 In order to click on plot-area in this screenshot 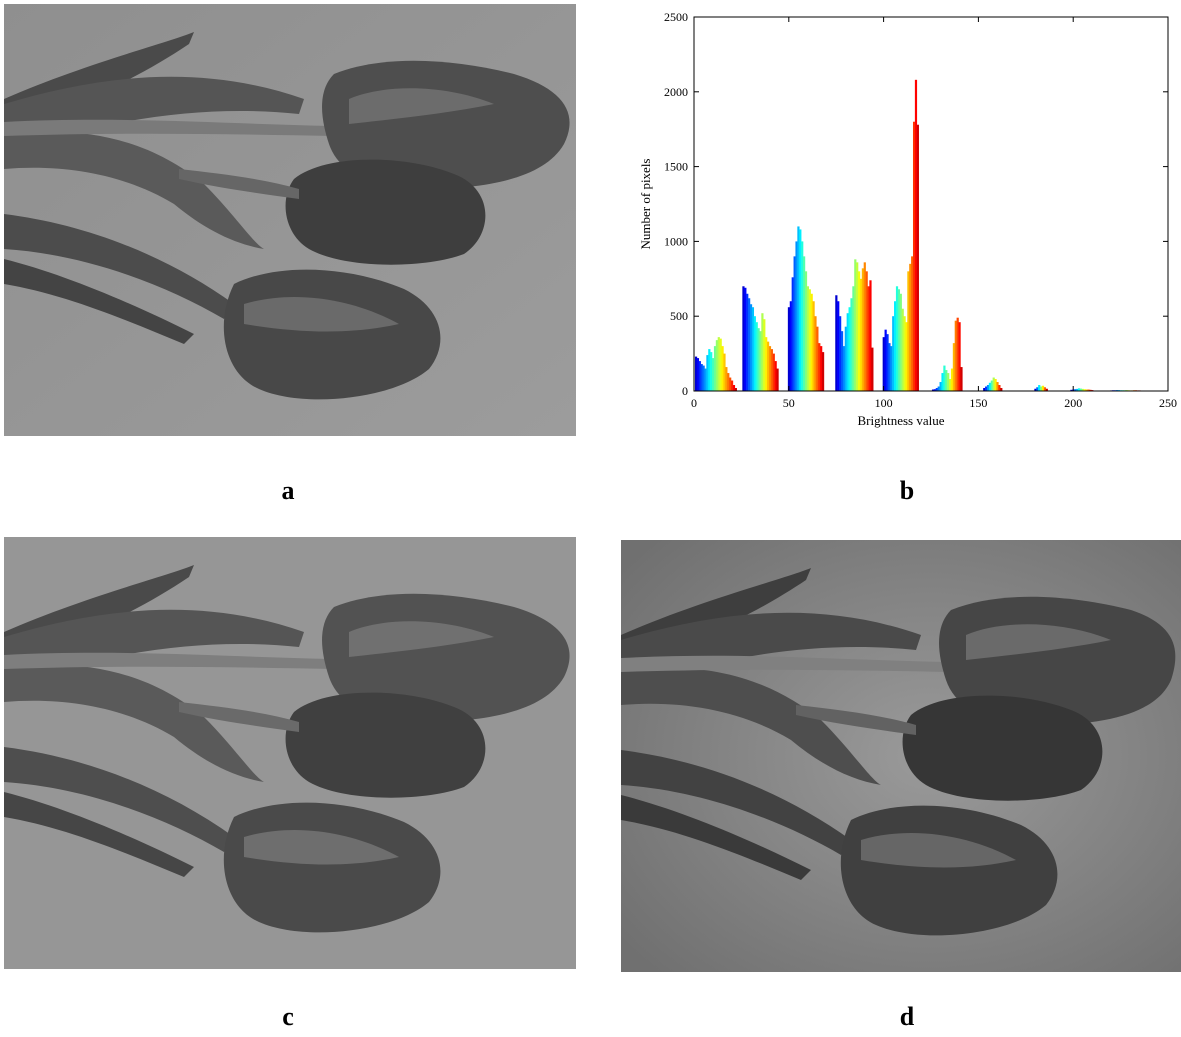, I will do `click(931, 204)`.